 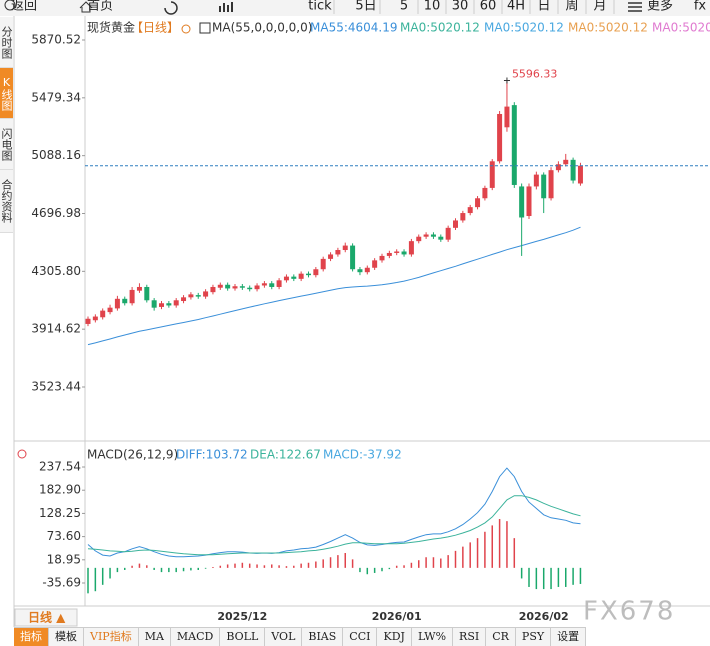 I want to click on period-selector-box, so click(x=46, y=617).